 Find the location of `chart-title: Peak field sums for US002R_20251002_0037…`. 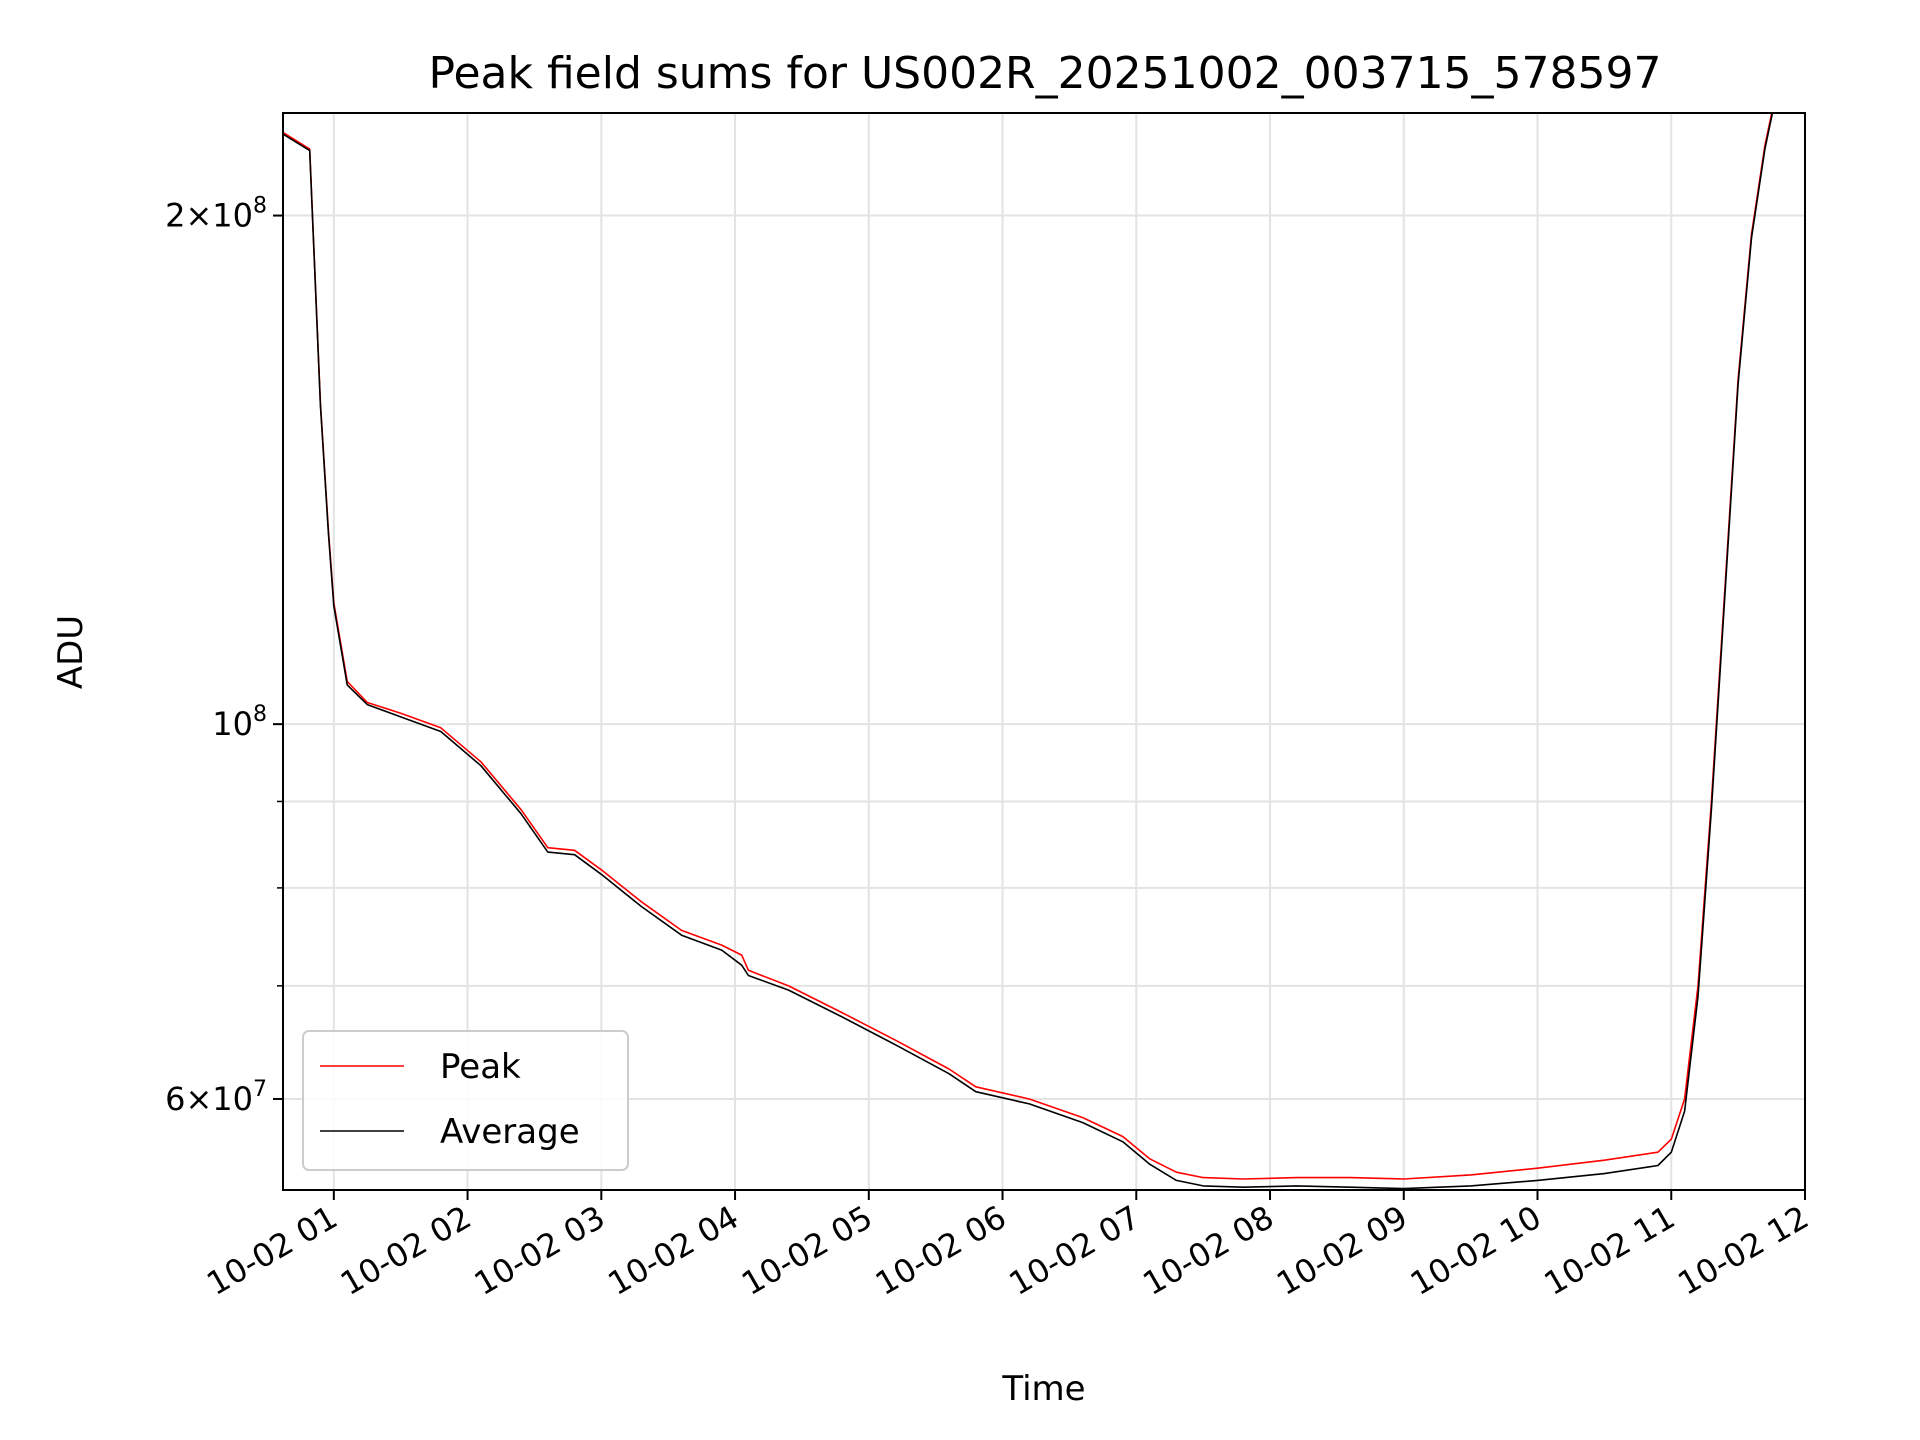

chart-title: Peak field sums for US002R_20251002_0037… is located at coordinates (1044, 73).